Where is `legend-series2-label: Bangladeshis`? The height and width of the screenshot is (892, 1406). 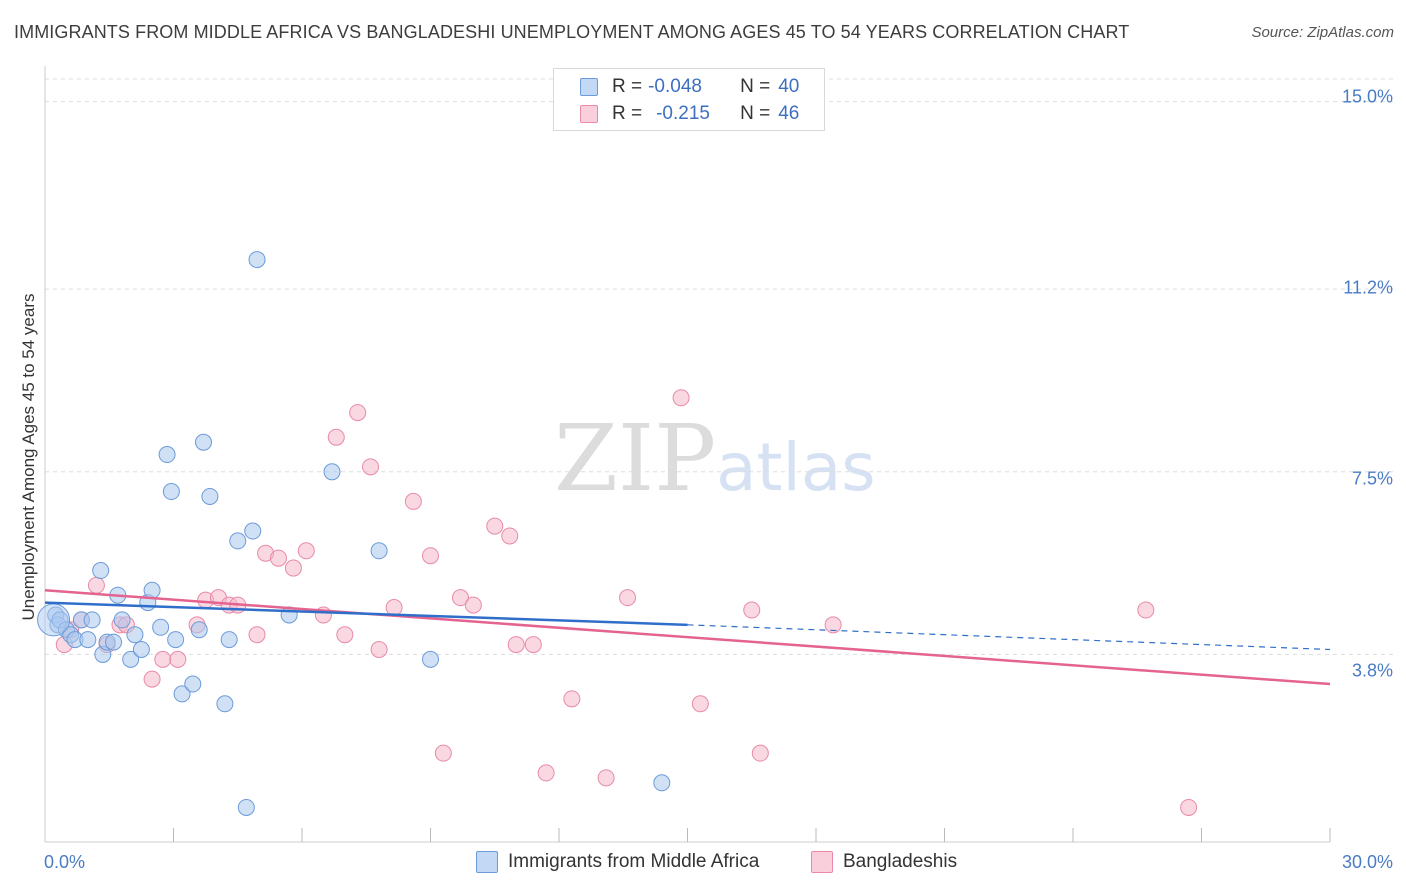 legend-series2-label: Bangladeshis is located at coordinates (900, 861).